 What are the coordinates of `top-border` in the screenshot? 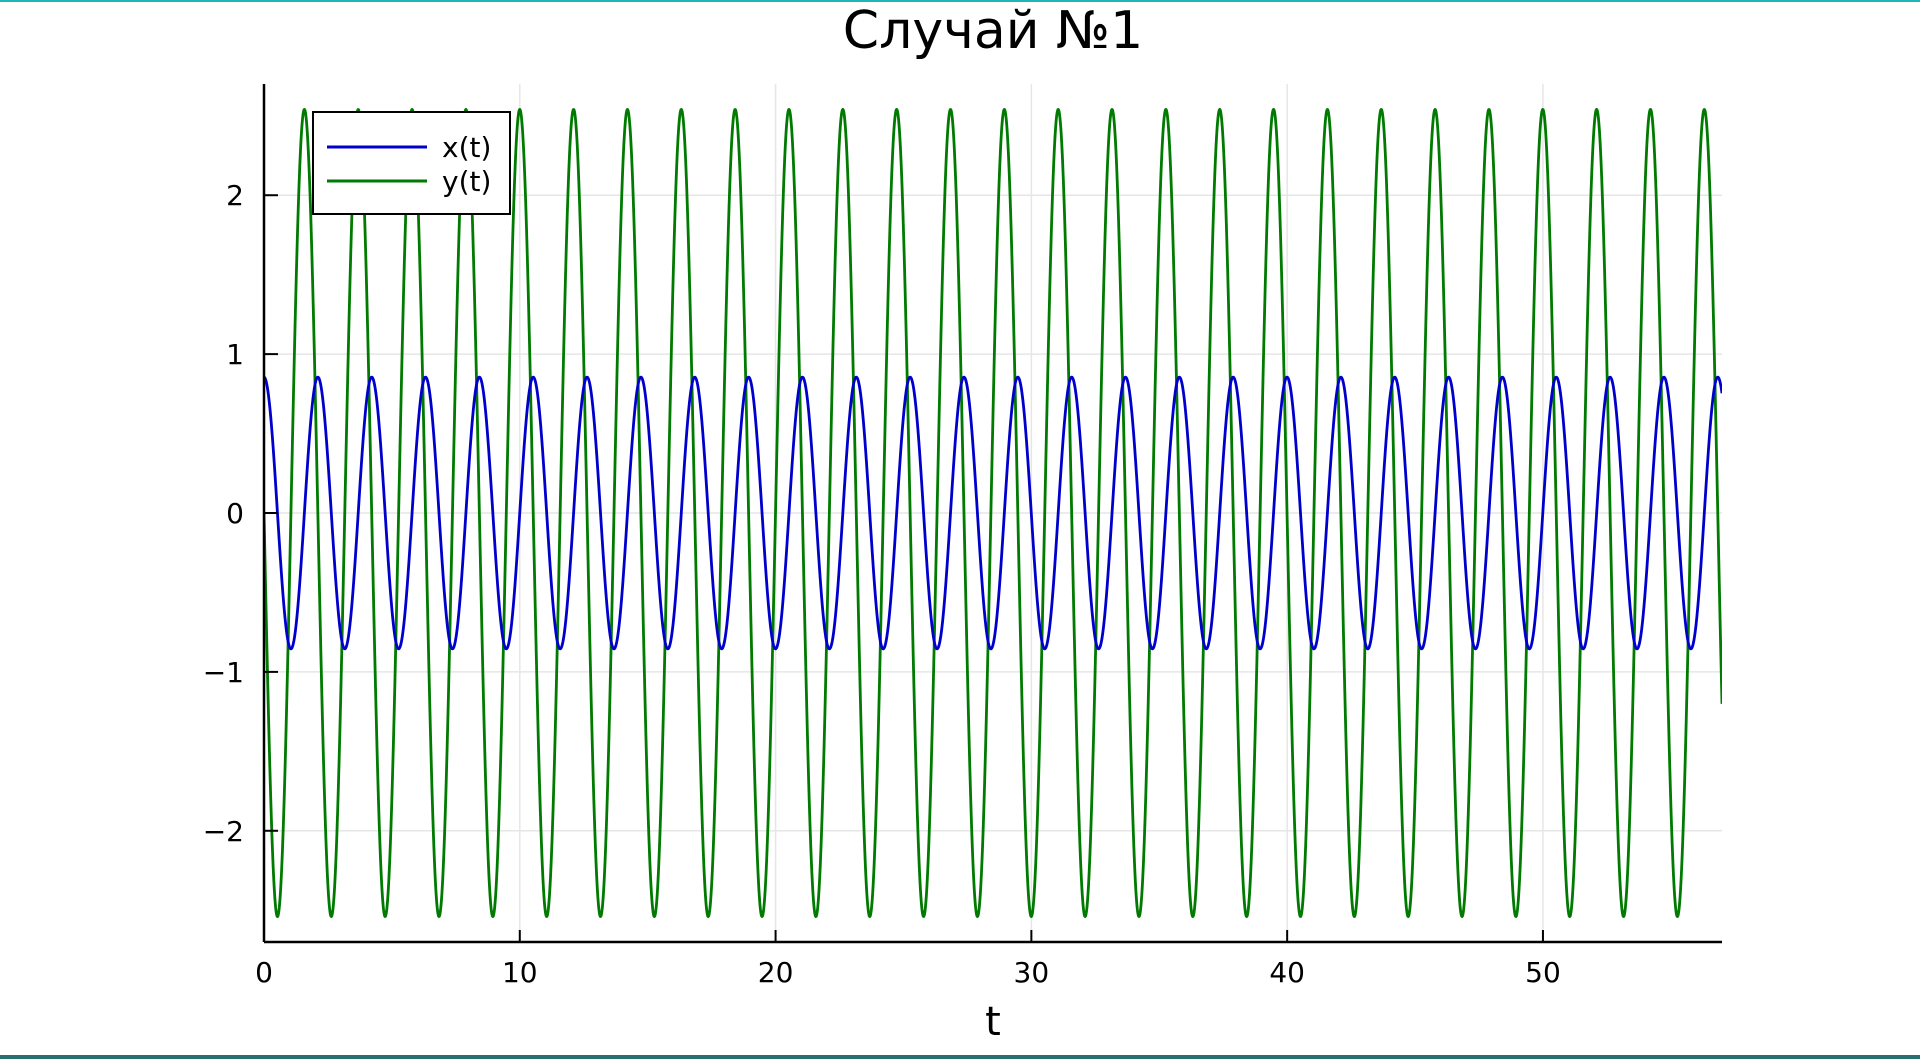 It's located at (960, 1).